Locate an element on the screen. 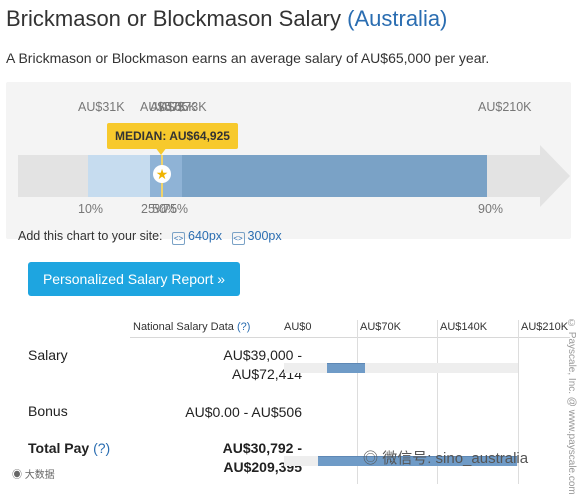 The width and height of the screenshot is (583, 495). bonus-row-value: AU$0.00 - AU$506 is located at coordinates (243, 412).